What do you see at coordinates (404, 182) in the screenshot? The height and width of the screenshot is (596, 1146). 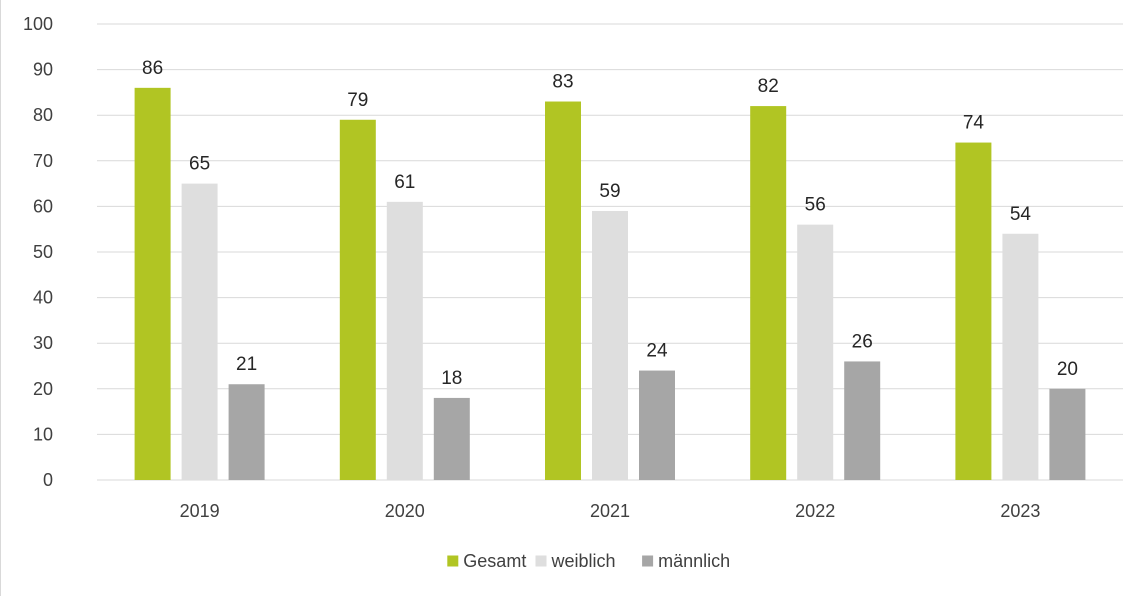 I see `data-label: 61` at bounding box center [404, 182].